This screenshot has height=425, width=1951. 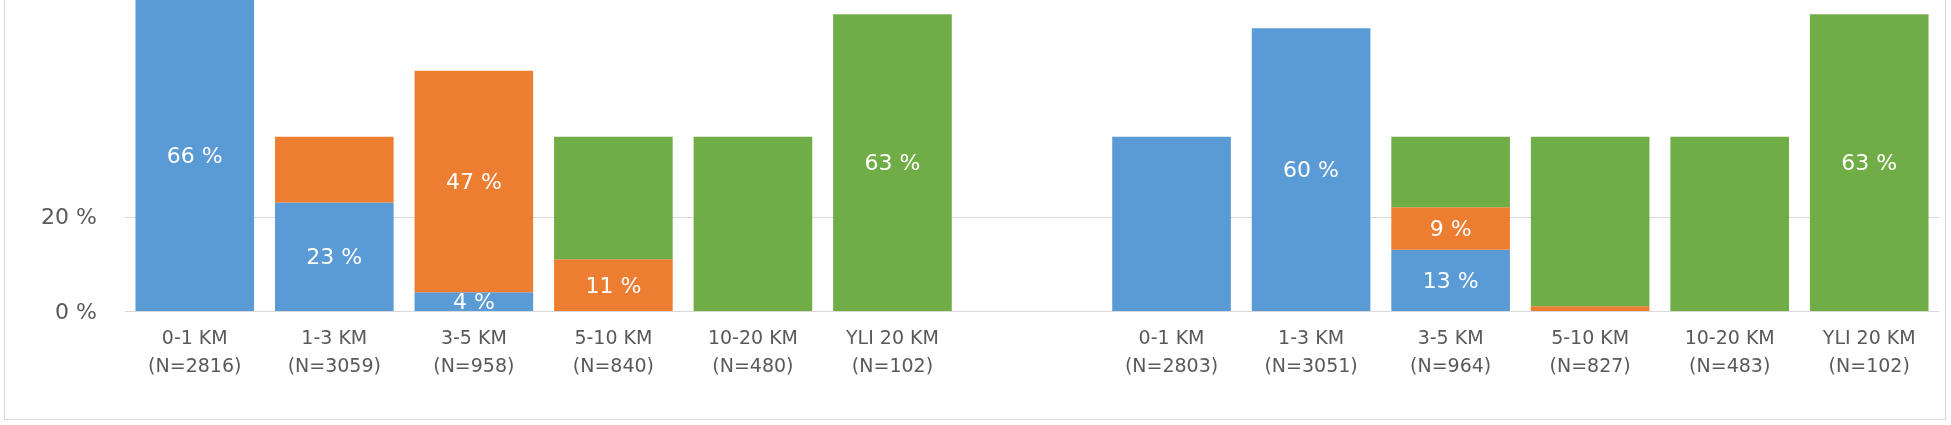 What do you see at coordinates (334, 351) in the screenshot?
I see `x-tick-label: 1-3 KM (N=3059)` at bounding box center [334, 351].